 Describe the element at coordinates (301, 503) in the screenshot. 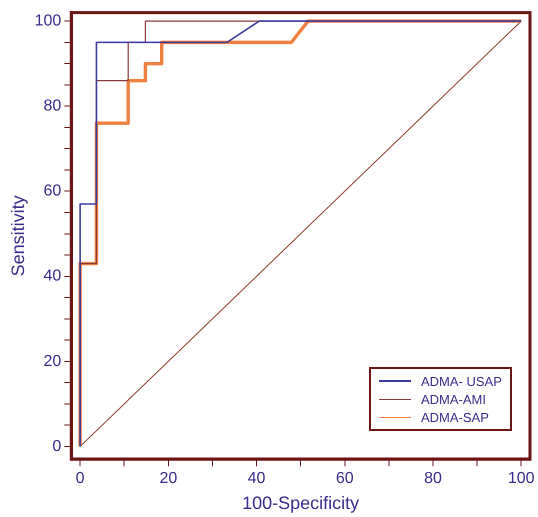

I see `x-axis-title: 100-Specificity` at that location.